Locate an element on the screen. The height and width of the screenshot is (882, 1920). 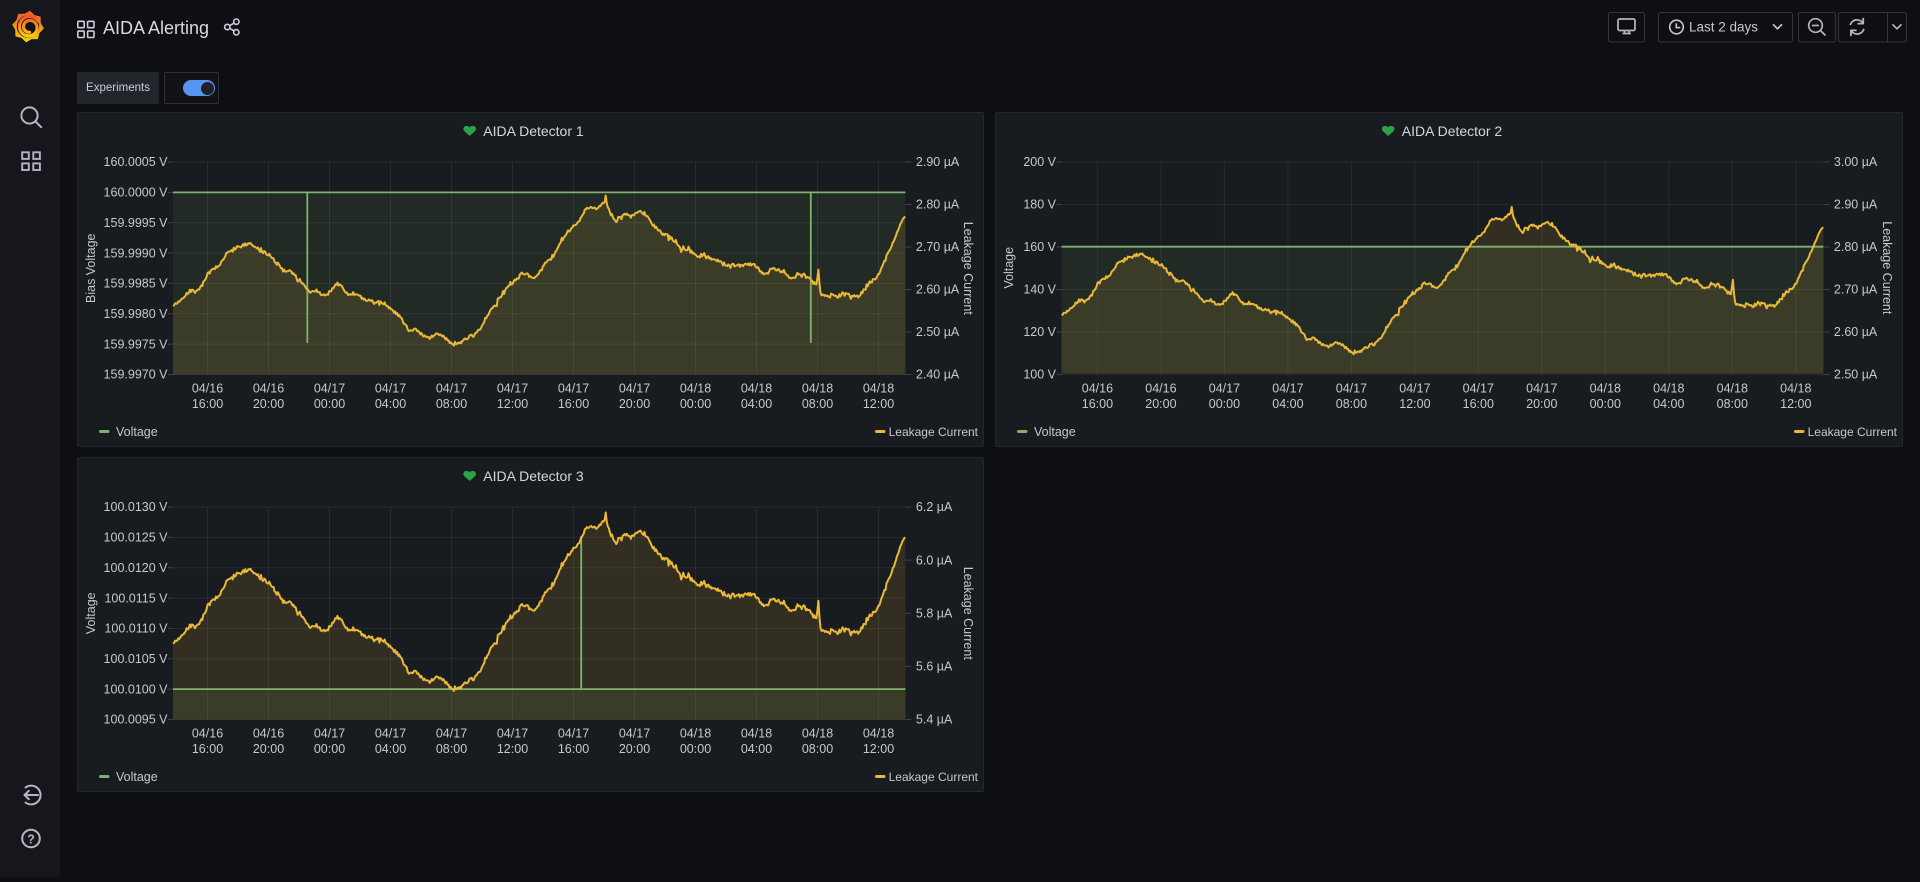
svg-text: 159.9985 V is located at coordinates (136, 284).